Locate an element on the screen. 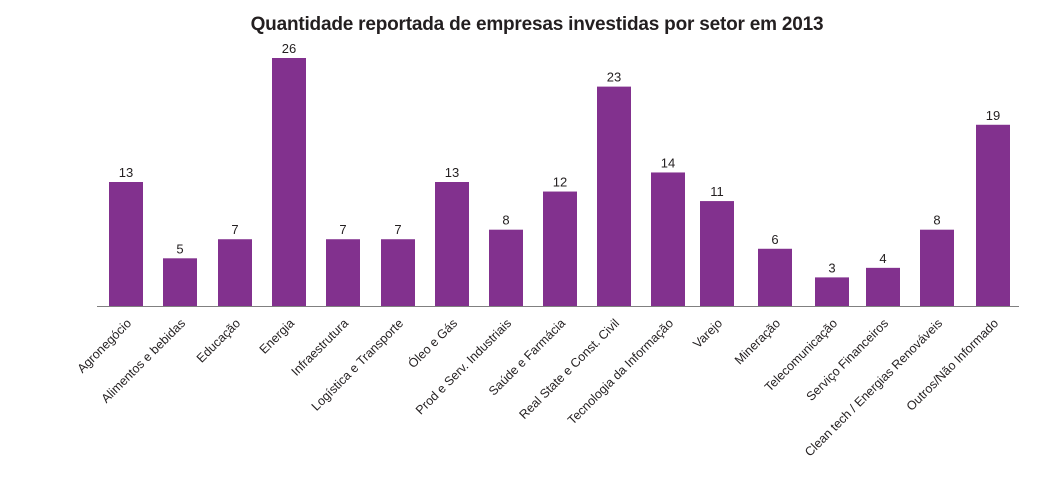 This screenshot has height=483, width=1049. value-label-9: 12 is located at coordinates (560, 182).